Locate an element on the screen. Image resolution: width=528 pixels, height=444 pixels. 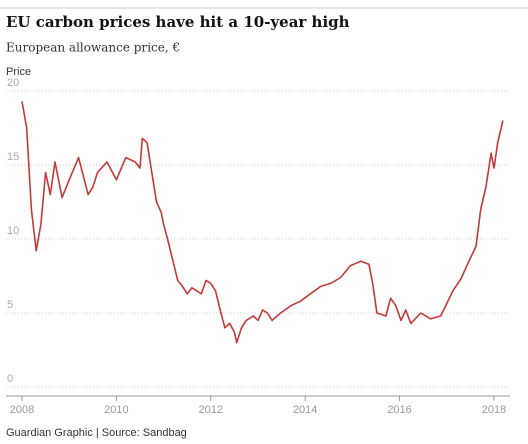
y-tick-label: 15 is located at coordinates (13, 157).